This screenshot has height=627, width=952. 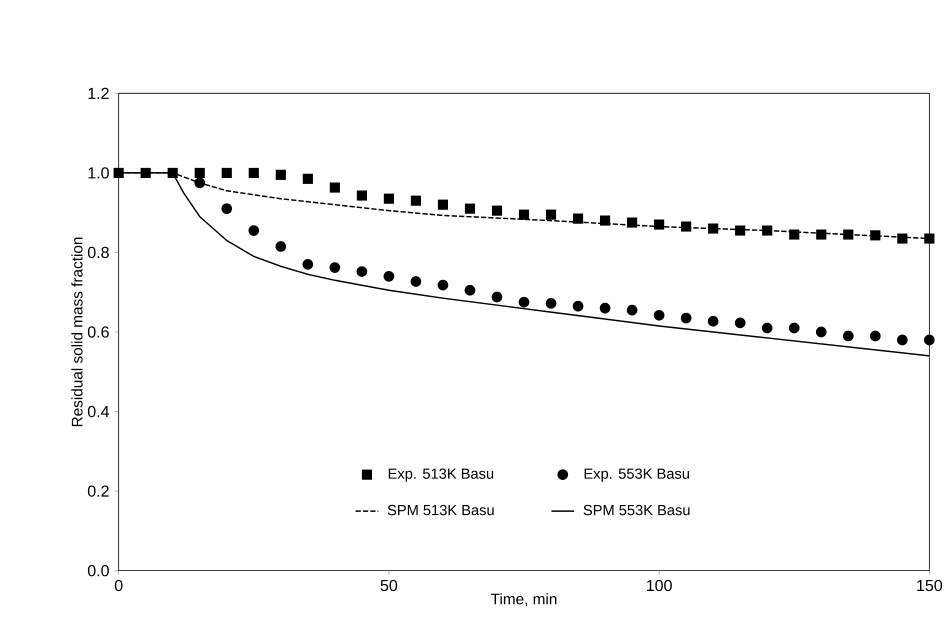 What do you see at coordinates (98, 570) in the screenshot?
I see `y-tick-label: 0.0` at bounding box center [98, 570].